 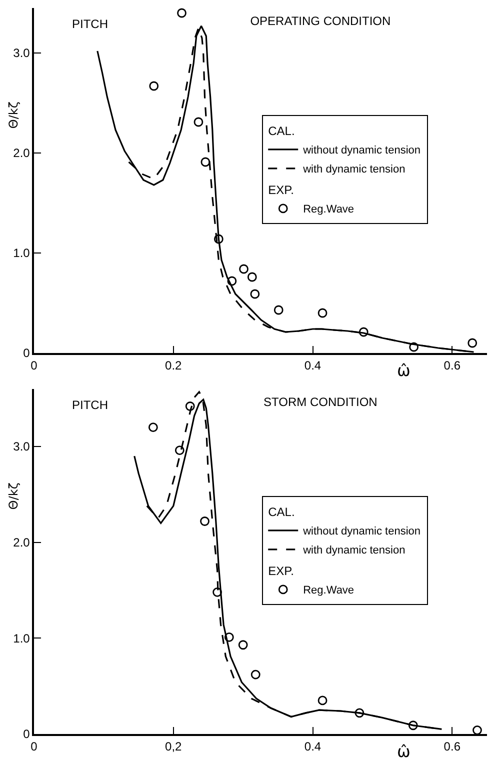 I want to click on text: OPERATING CONDITION, so click(x=320, y=21).